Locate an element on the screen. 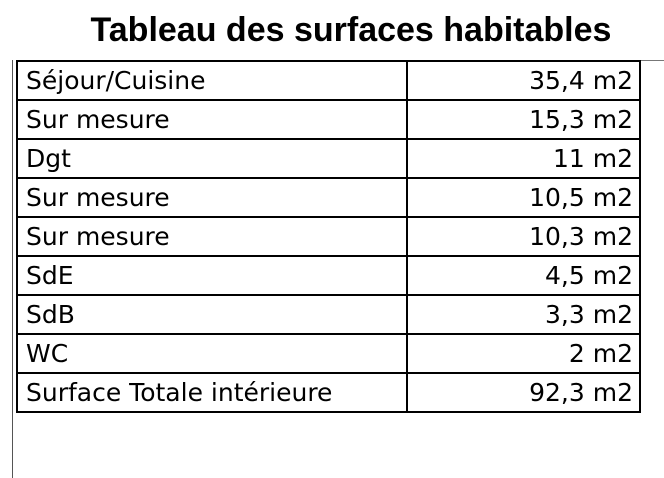  page-title: Tableau des surfaces habitables is located at coordinates (351, 30).